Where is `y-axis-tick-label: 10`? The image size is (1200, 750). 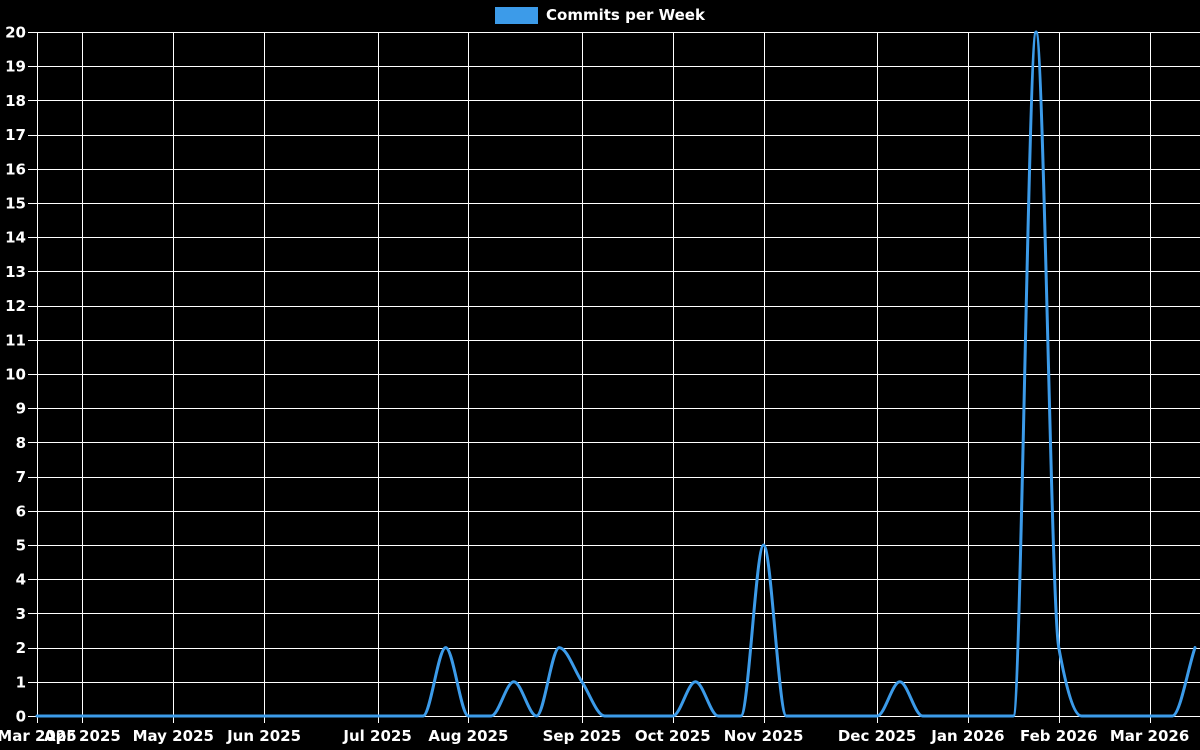
y-axis-tick-label: 10 is located at coordinates (15, 375).